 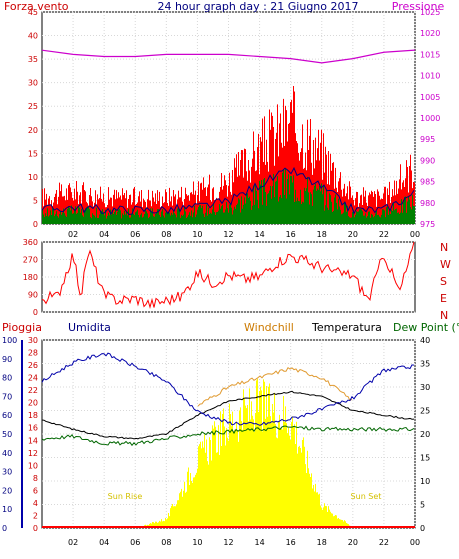 I want to click on temperature-tick-label: 40, so click(x=425, y=340).